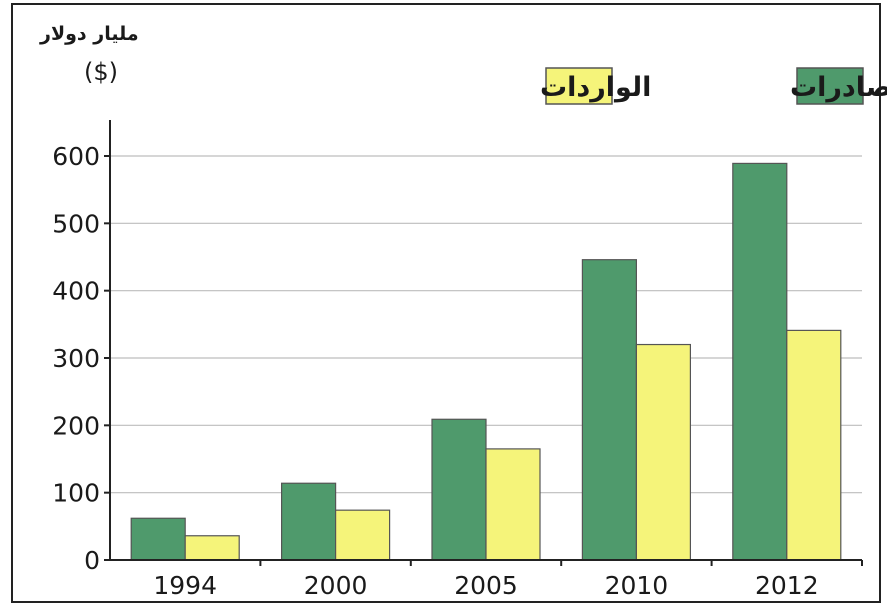  What do you see at coordinates (92, 560) in the screenshot?
I see `y-tick-label: 0` at bounding box center [92, 560].